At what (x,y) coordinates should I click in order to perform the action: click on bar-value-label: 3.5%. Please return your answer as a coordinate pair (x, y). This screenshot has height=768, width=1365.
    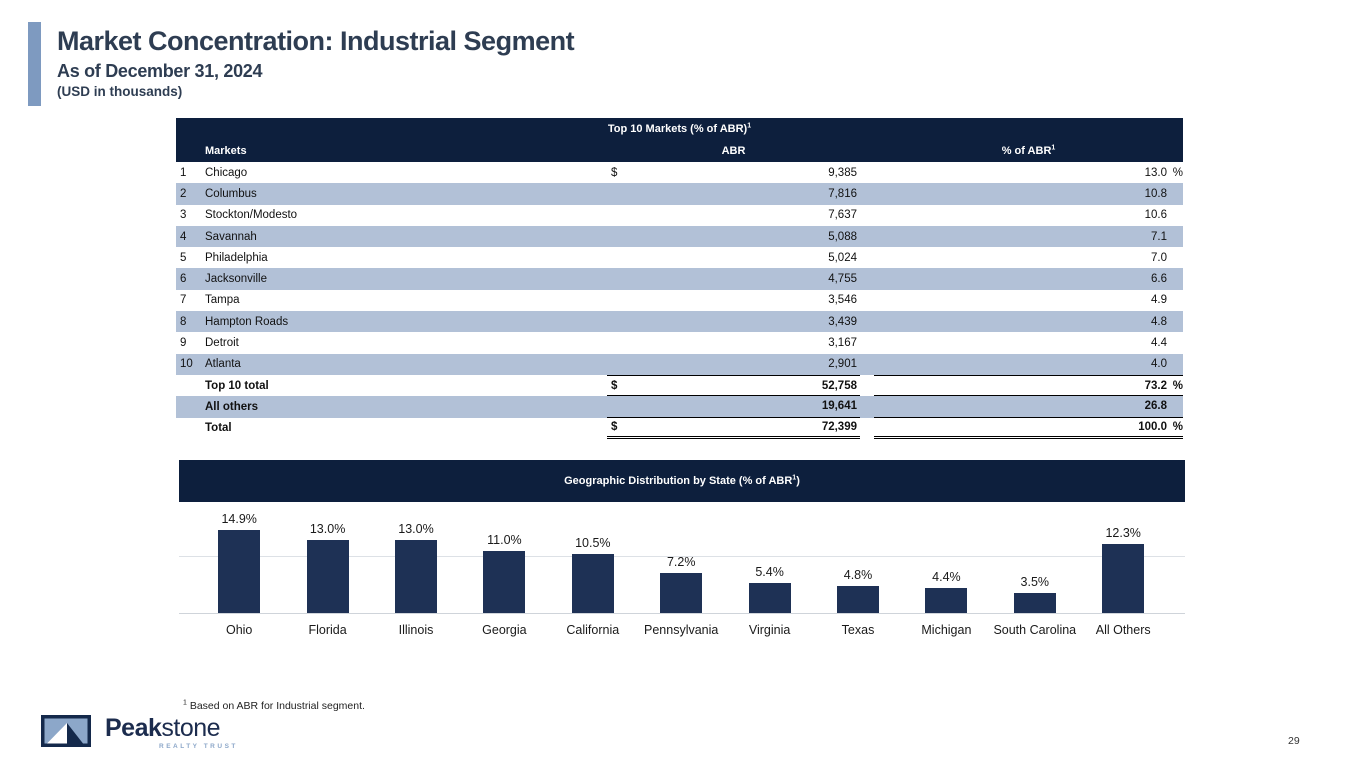
    Looking at the image, I should click on (1035, 582).